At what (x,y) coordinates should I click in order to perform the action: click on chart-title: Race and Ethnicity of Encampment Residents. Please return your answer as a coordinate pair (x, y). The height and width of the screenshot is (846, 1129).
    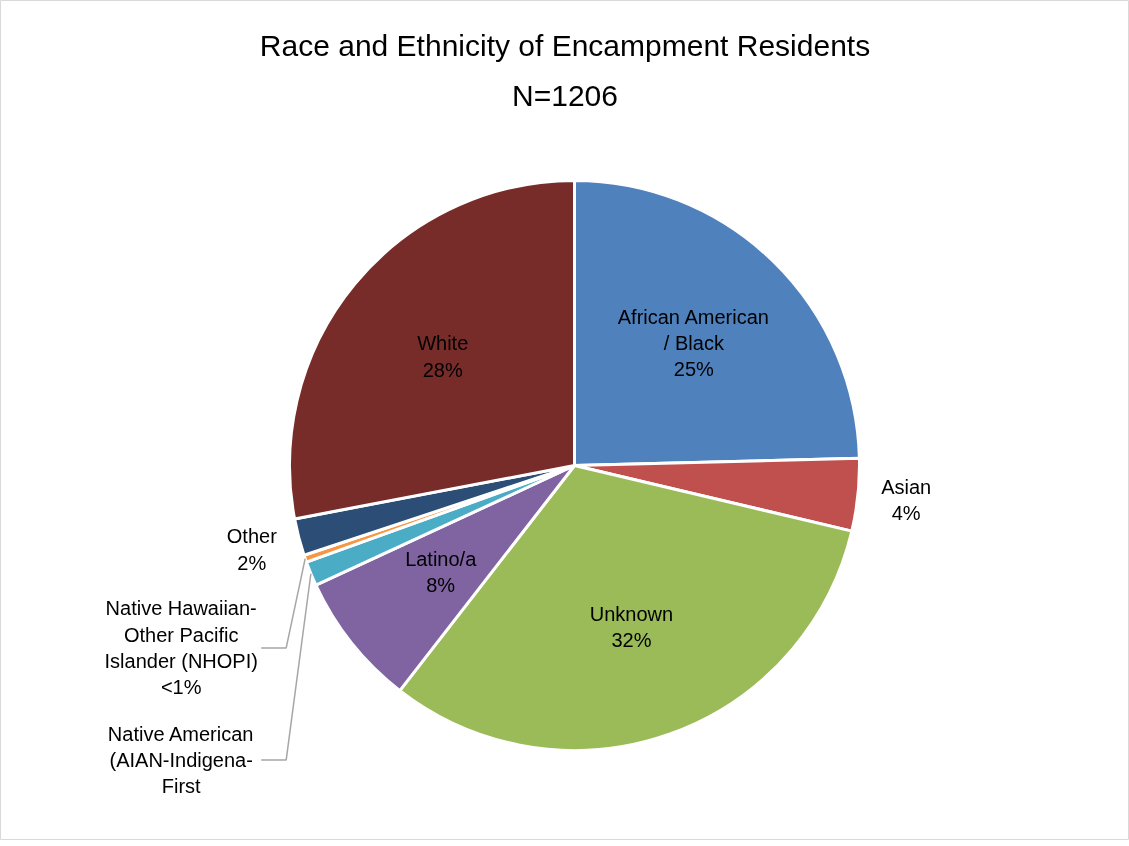
    Looking at the image, I should click on (565, 45).